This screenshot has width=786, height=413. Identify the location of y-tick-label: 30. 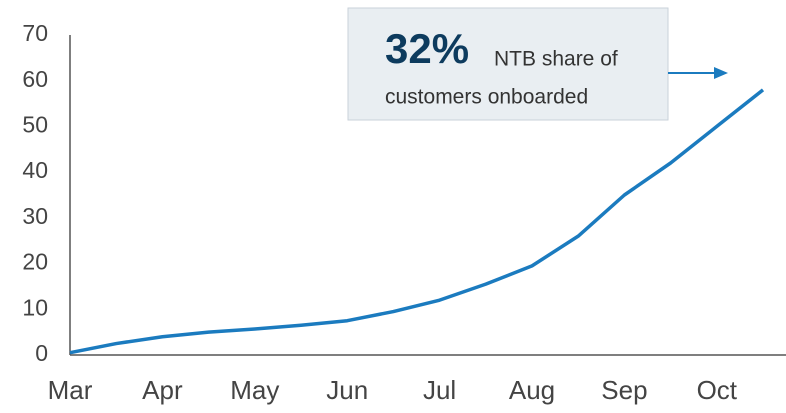
(35, 216).